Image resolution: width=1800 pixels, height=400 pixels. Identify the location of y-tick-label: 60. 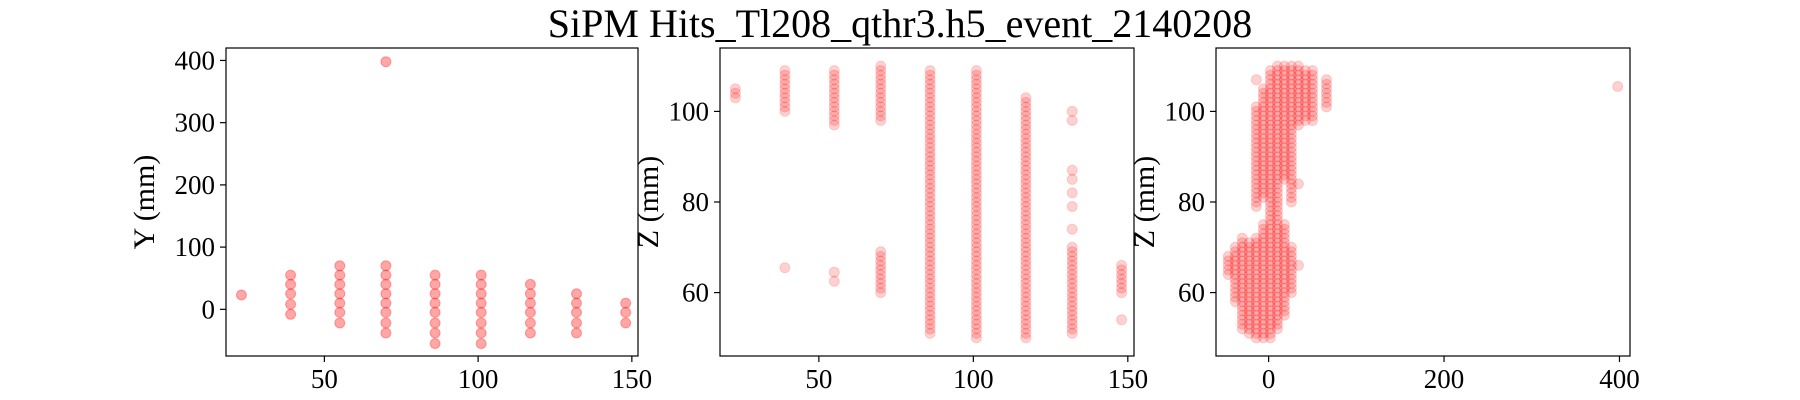
(695, 293).